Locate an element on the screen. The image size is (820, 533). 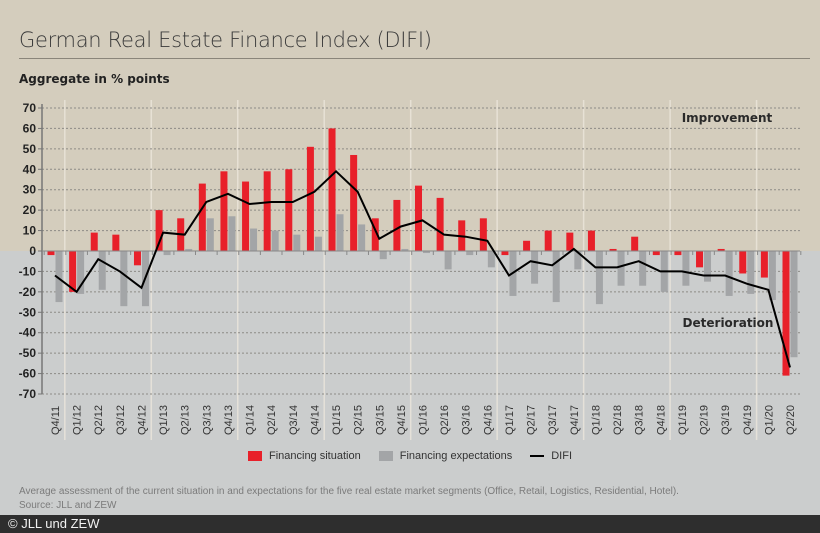
x-tick-label: Q3/18 is located at coordinates (640, 420).